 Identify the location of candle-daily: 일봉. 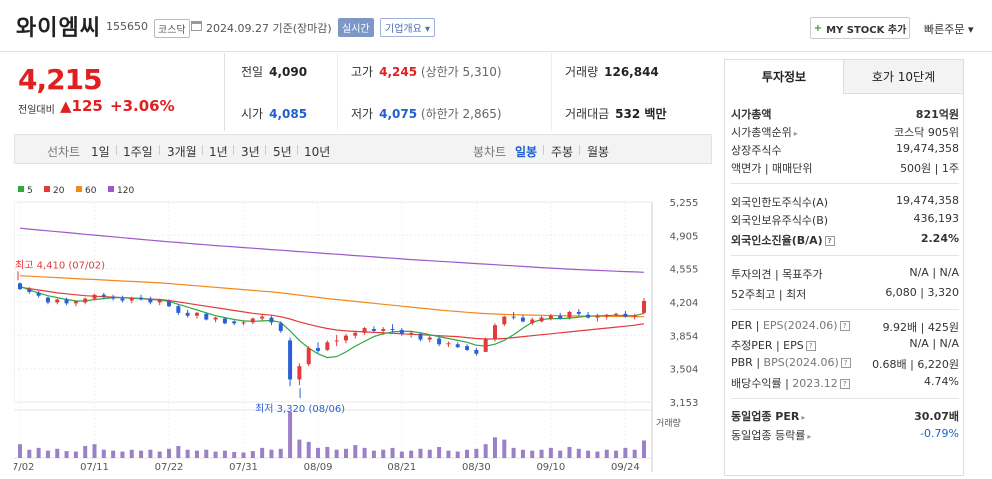
(526, 152).